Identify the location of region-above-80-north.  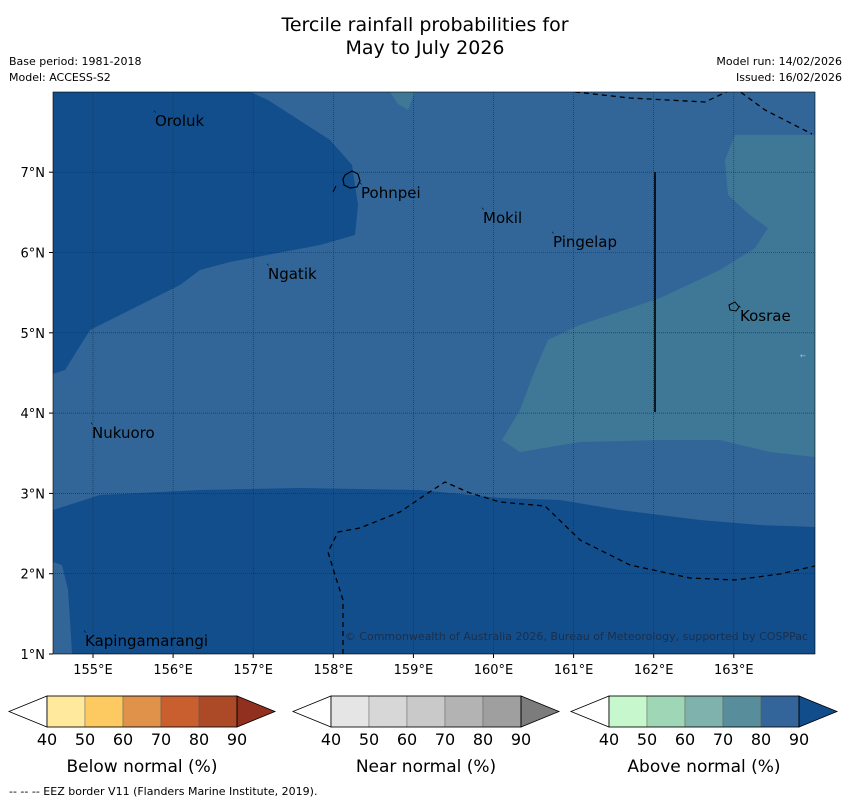
(205, 233).